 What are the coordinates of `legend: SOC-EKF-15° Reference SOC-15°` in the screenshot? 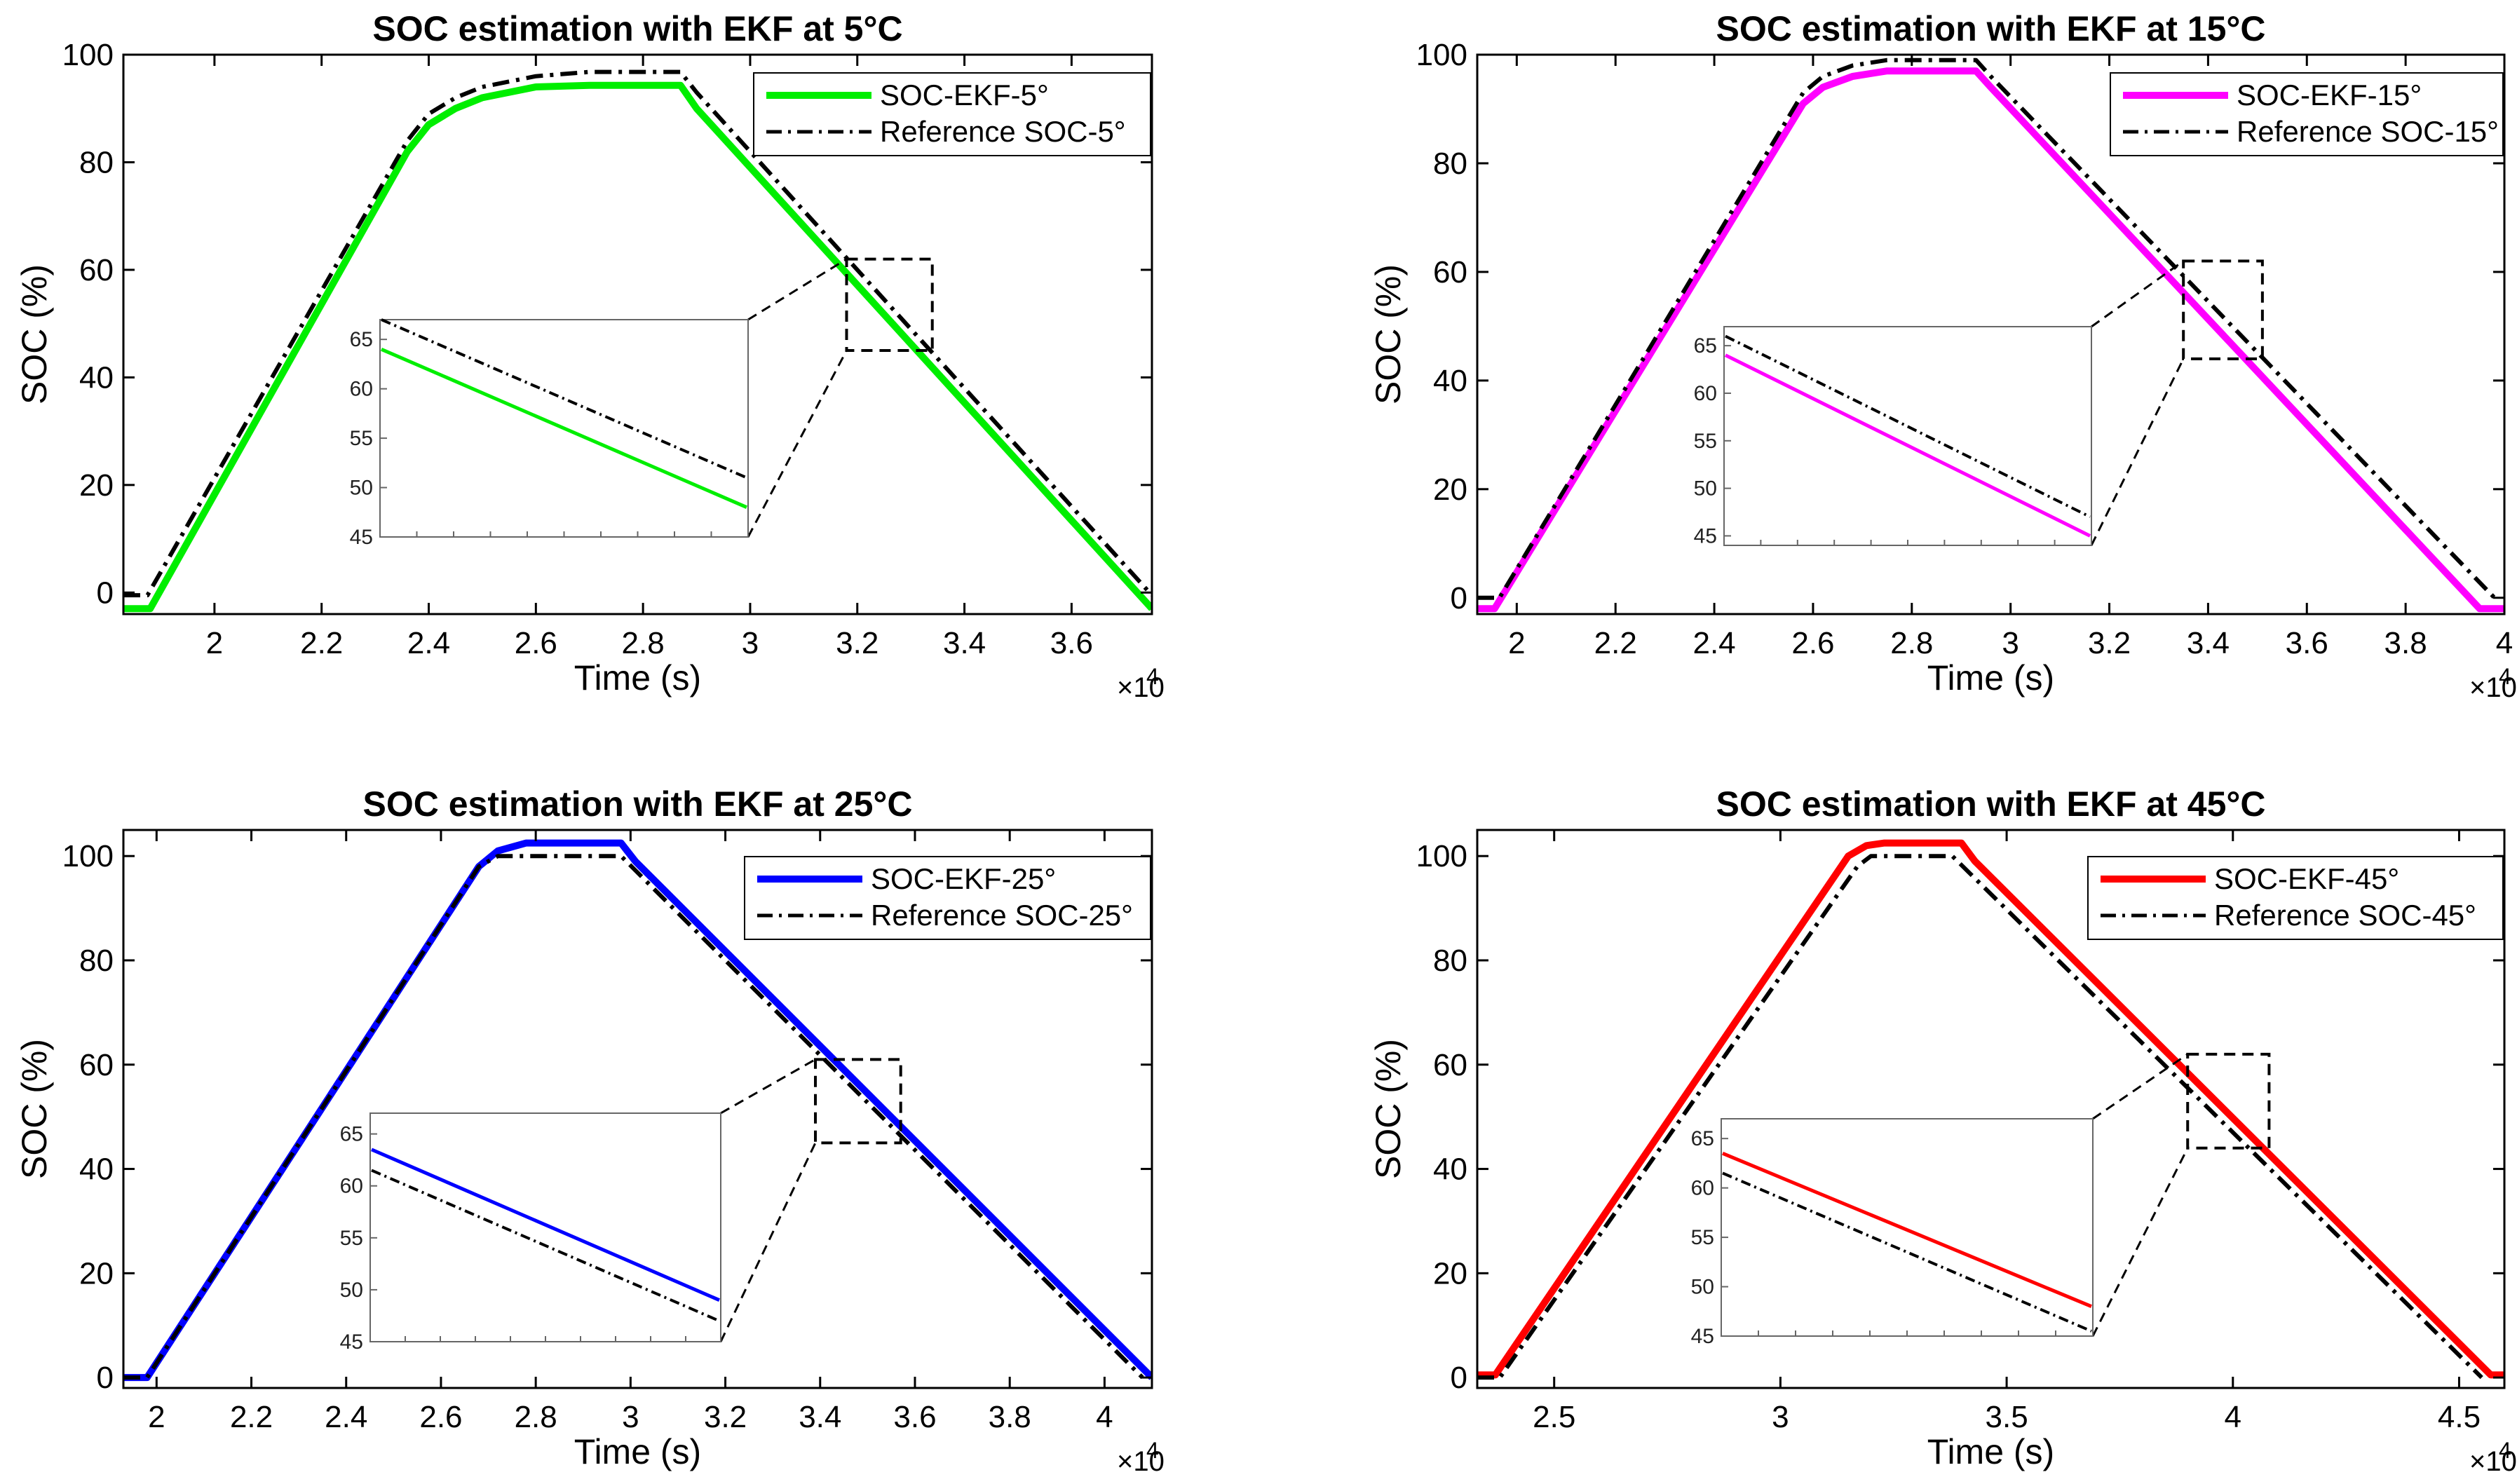 It's located at (2307, 114).